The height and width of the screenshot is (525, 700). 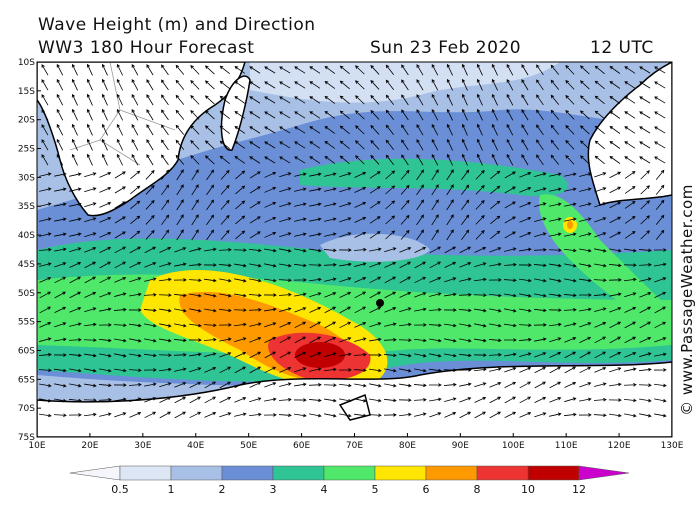 What do you see at coordinates (566, 446) in the screenshot?
I see `lon-label: 110E` at bounding box center [566, 446].